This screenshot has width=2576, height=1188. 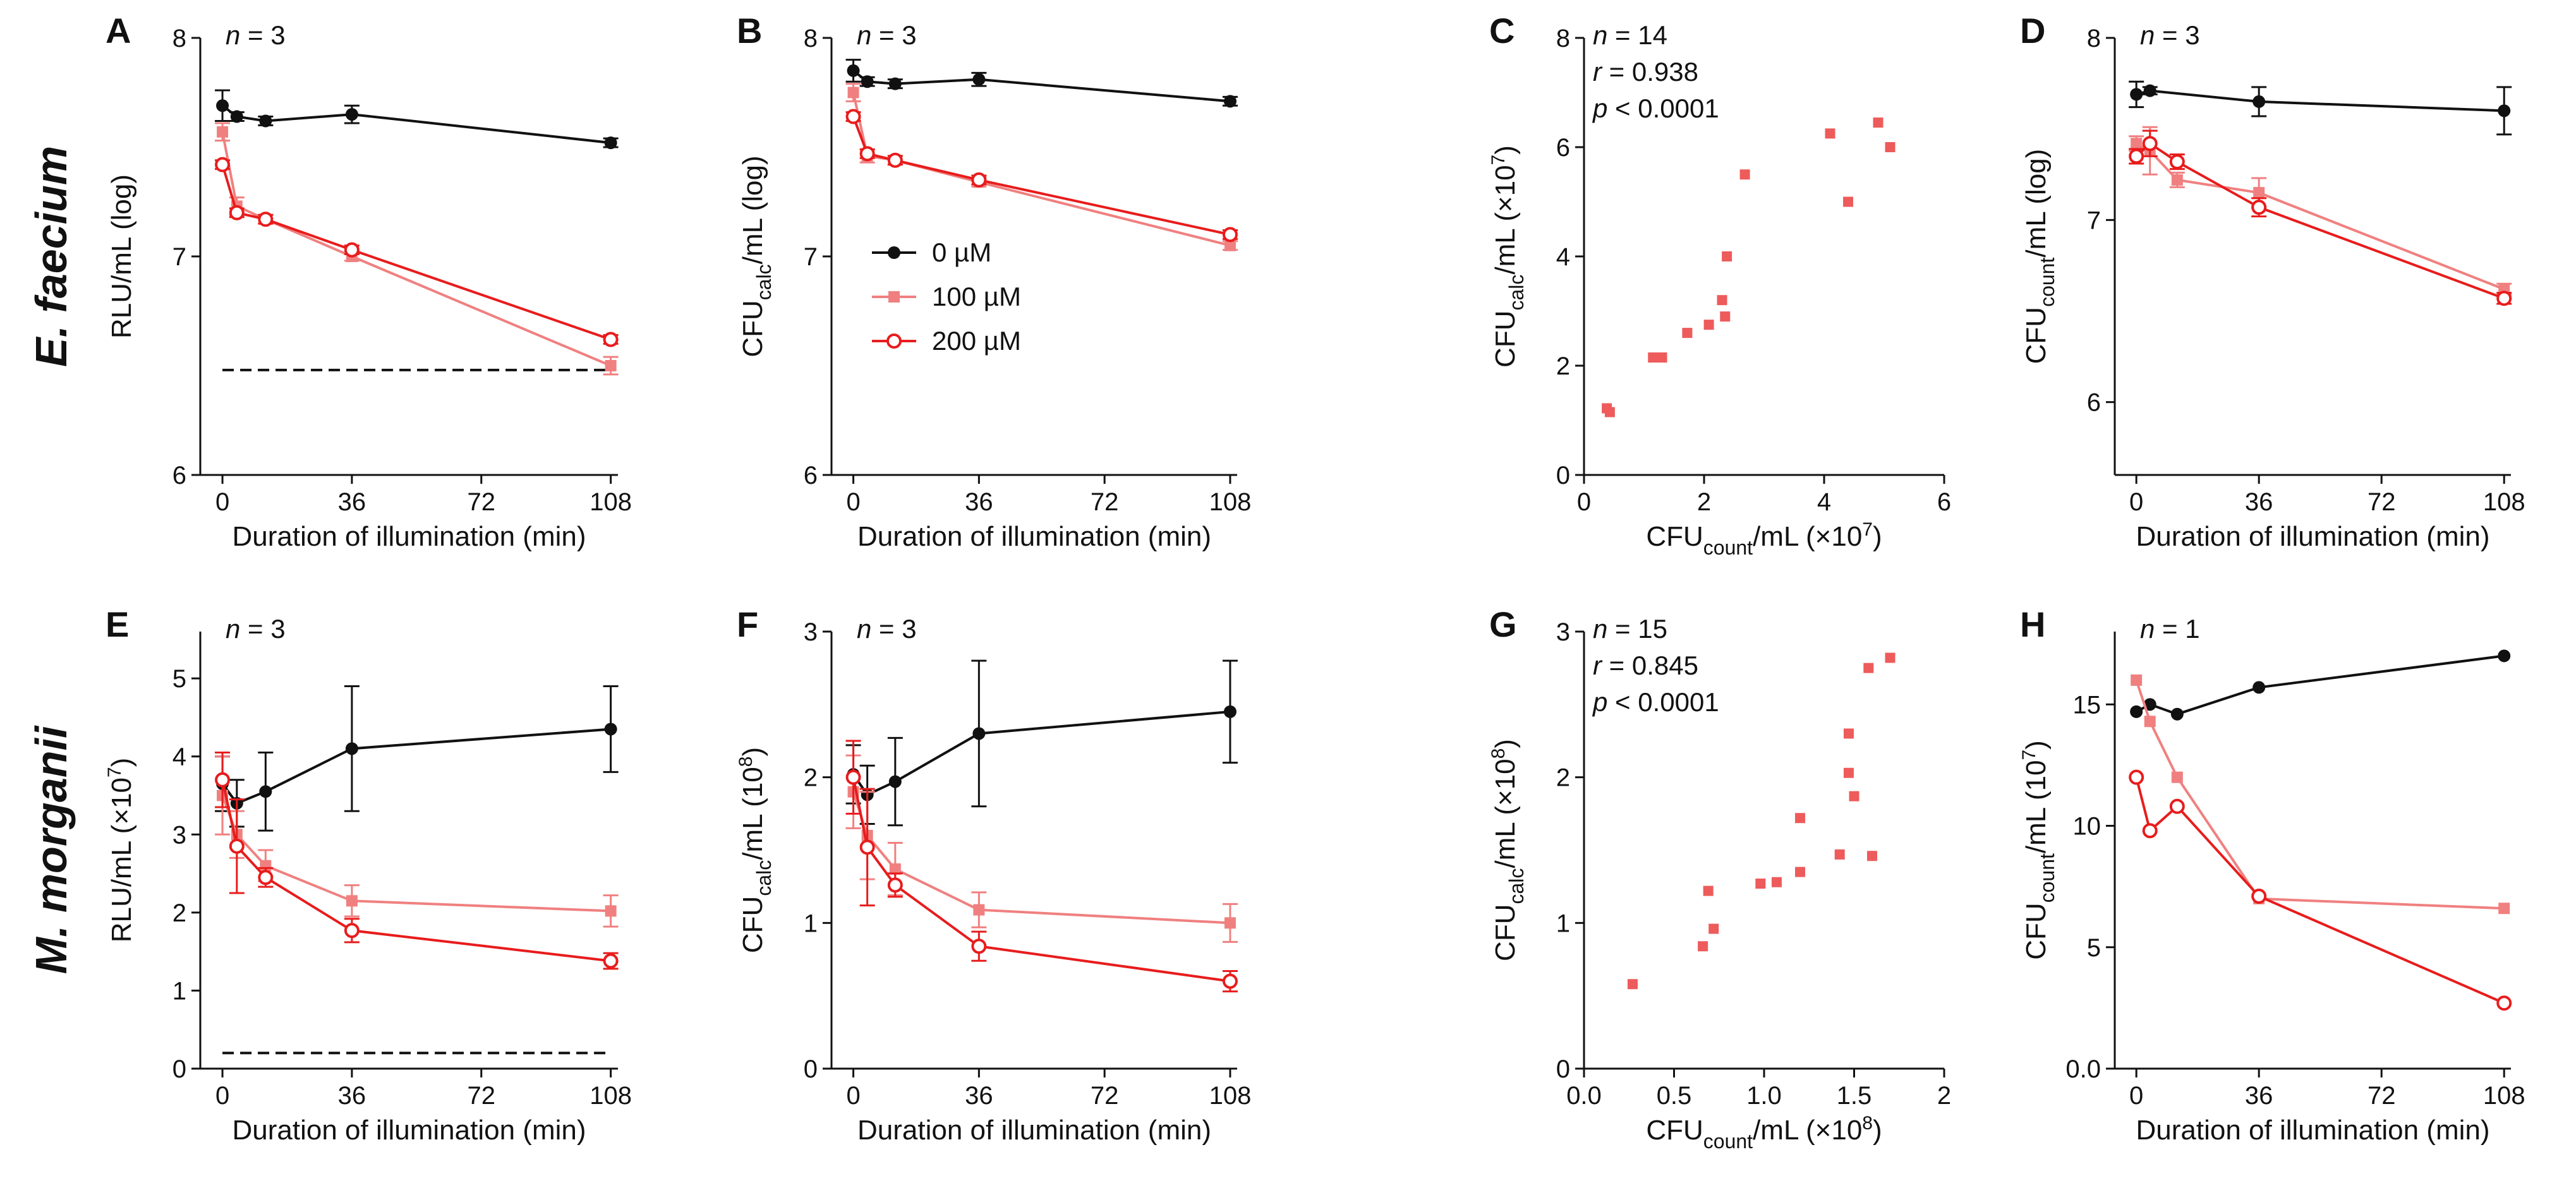 What do you see at coordinates (1637, 35) in the screenshot?
I see `stat-value: = 14` at bounding box center [1637, 35].